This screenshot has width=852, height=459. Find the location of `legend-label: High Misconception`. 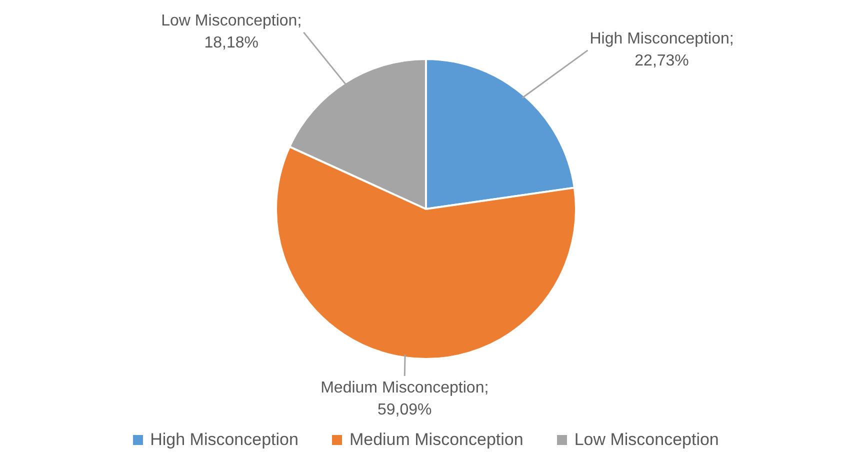

legend-label: High Misconception is located at coordinates (224, 440).